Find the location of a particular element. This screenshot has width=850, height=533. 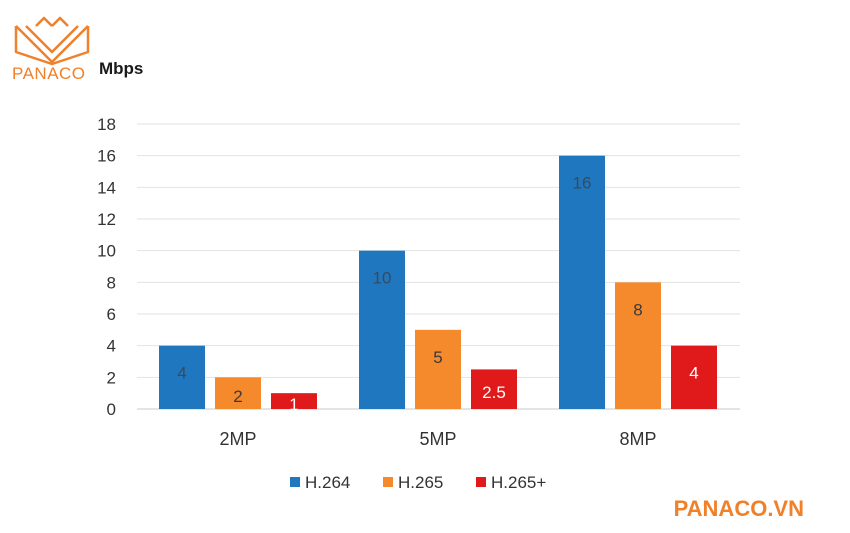

watermark-text: PANACO.VN is located at coordinates (738, 508).